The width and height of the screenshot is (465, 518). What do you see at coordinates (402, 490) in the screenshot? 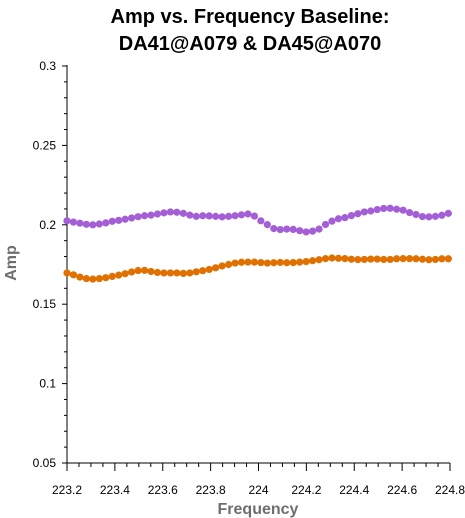
I see `x-tick-label: 224.6` at bounding box center [402, 490].